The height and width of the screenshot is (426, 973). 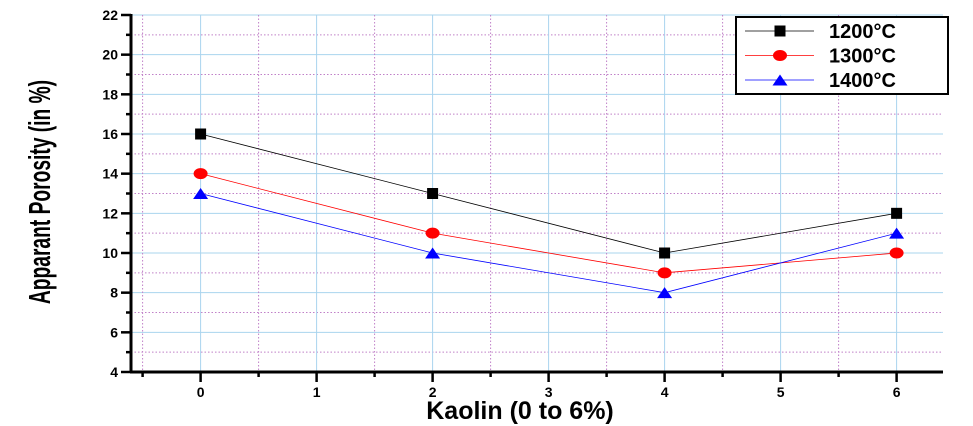 I want to click on legend-label: 1400°C, so click(x=862, y=81).